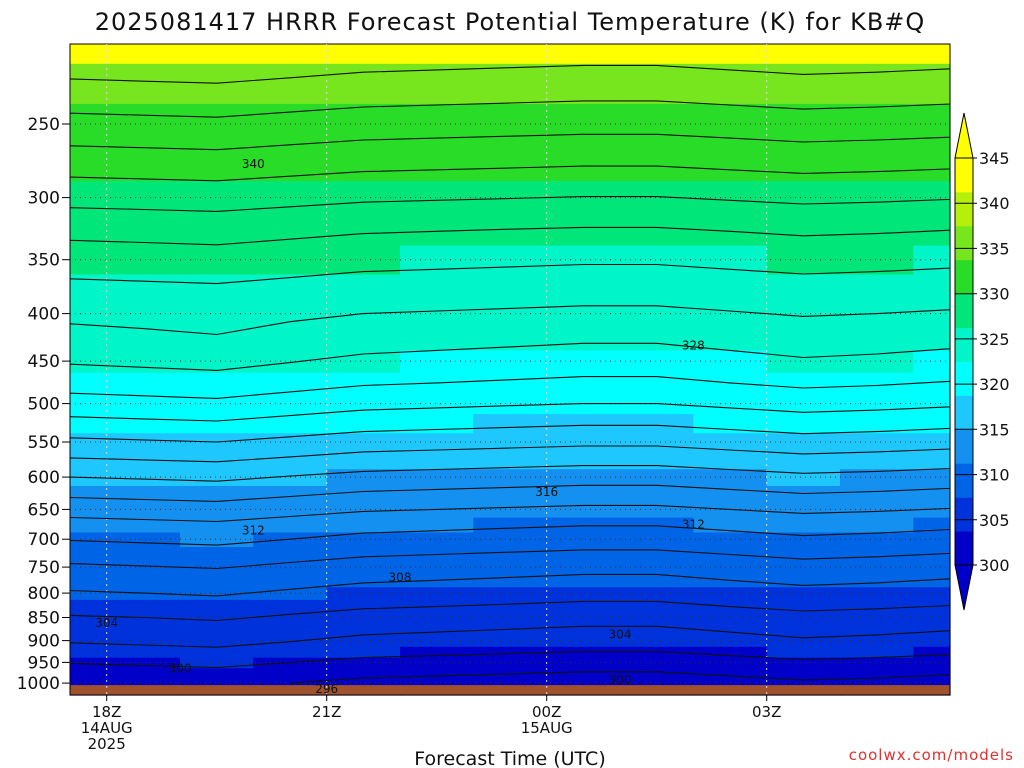  Describe the element at coordinates (44, 663) in the screenshot. I see `y-tick-label: 950` at that location.